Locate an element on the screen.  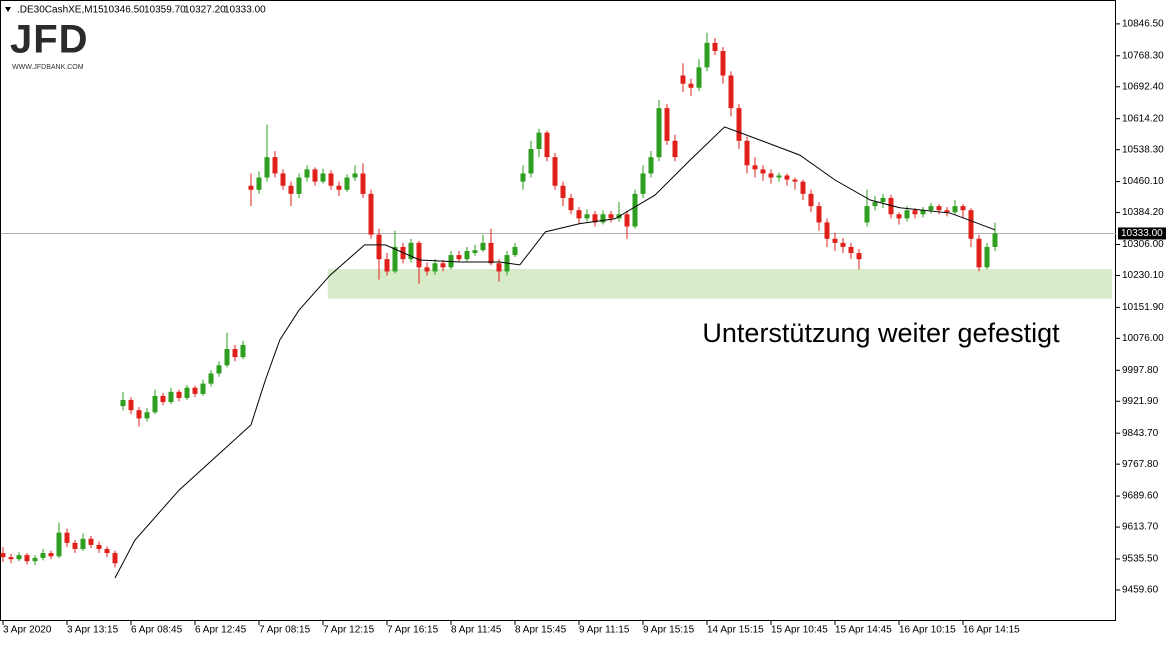
logo: JFD is located at coordinates (49, 40).